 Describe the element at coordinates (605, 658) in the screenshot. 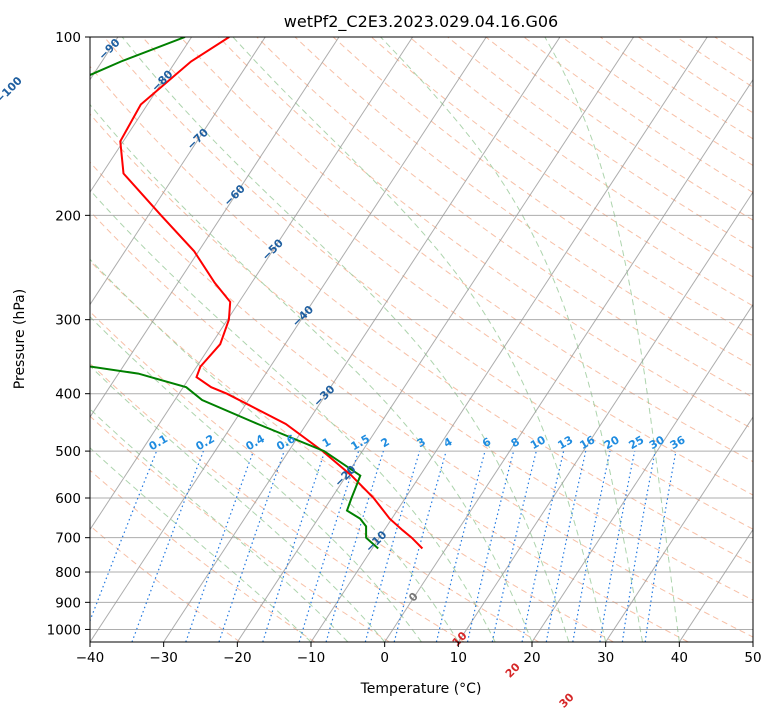

I see `x-tick-label: 30` at that location.